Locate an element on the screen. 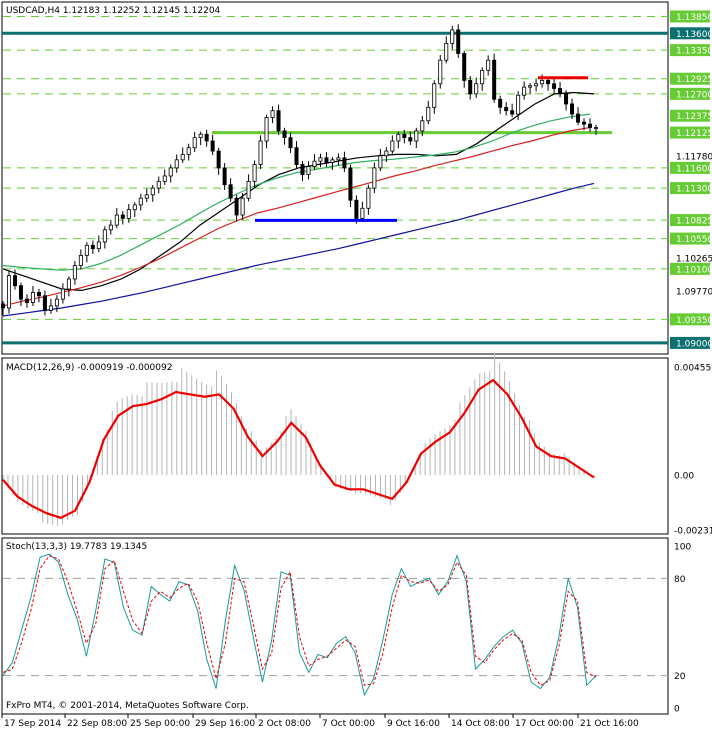  time-label-9: 21 Oct 16:00 is located at coordinates (609, 724).